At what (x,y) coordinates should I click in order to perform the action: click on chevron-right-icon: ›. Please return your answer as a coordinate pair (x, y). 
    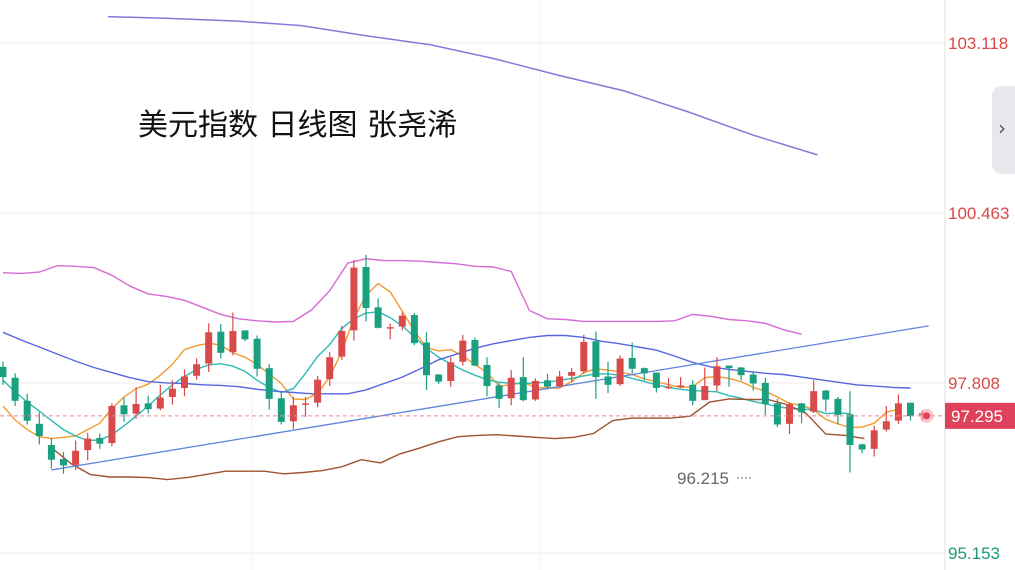
    Looking at the image, I should click on (1002, 128).